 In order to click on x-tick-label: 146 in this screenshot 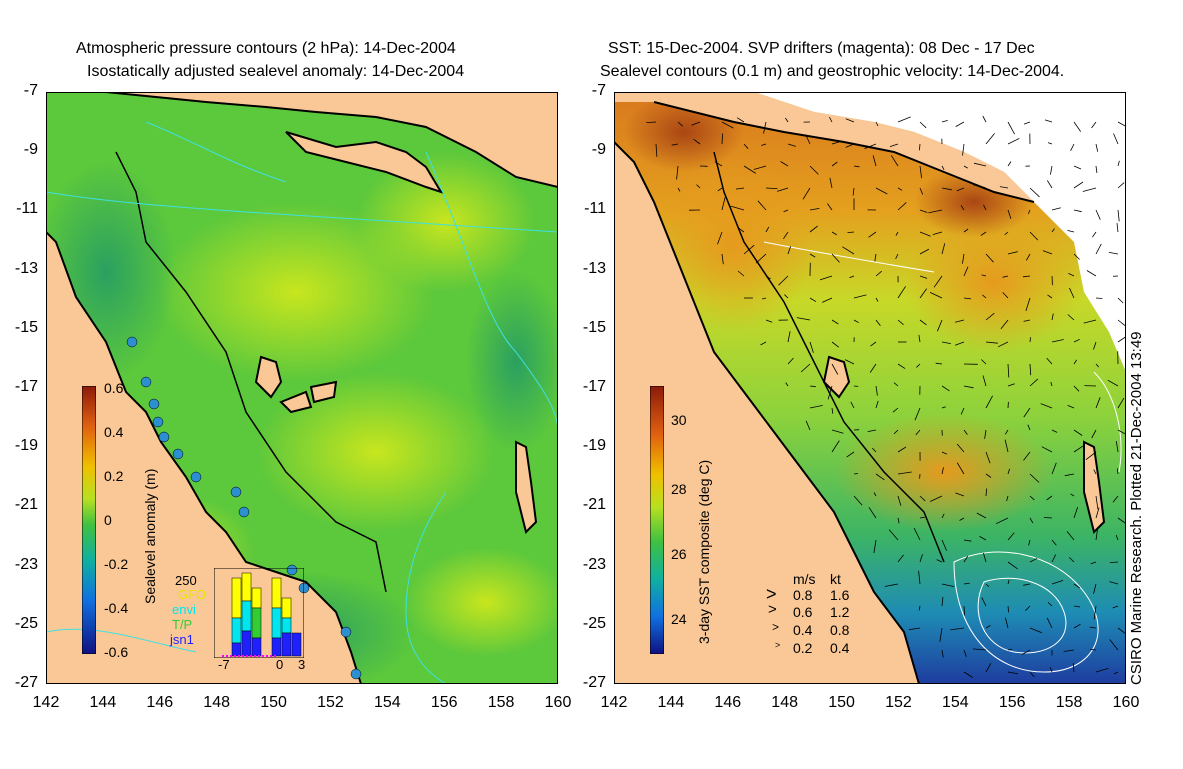, I will do `click(728, 702)`.